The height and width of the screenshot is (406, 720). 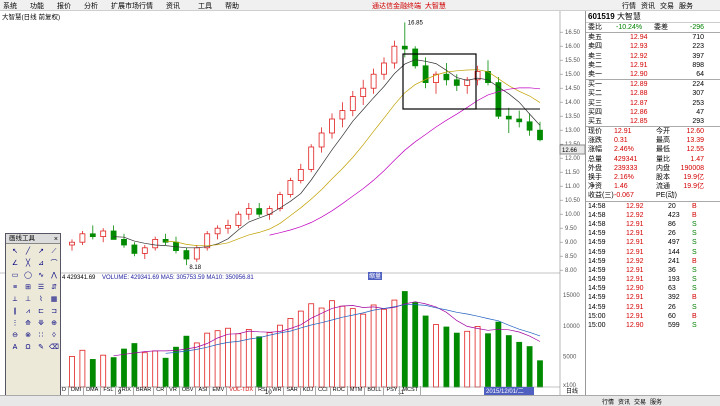 What do you see at coordinates (54, 251) in the screenshot?
I see `drawing-tool-icon: ⟋` at bounding box center [54, 251].